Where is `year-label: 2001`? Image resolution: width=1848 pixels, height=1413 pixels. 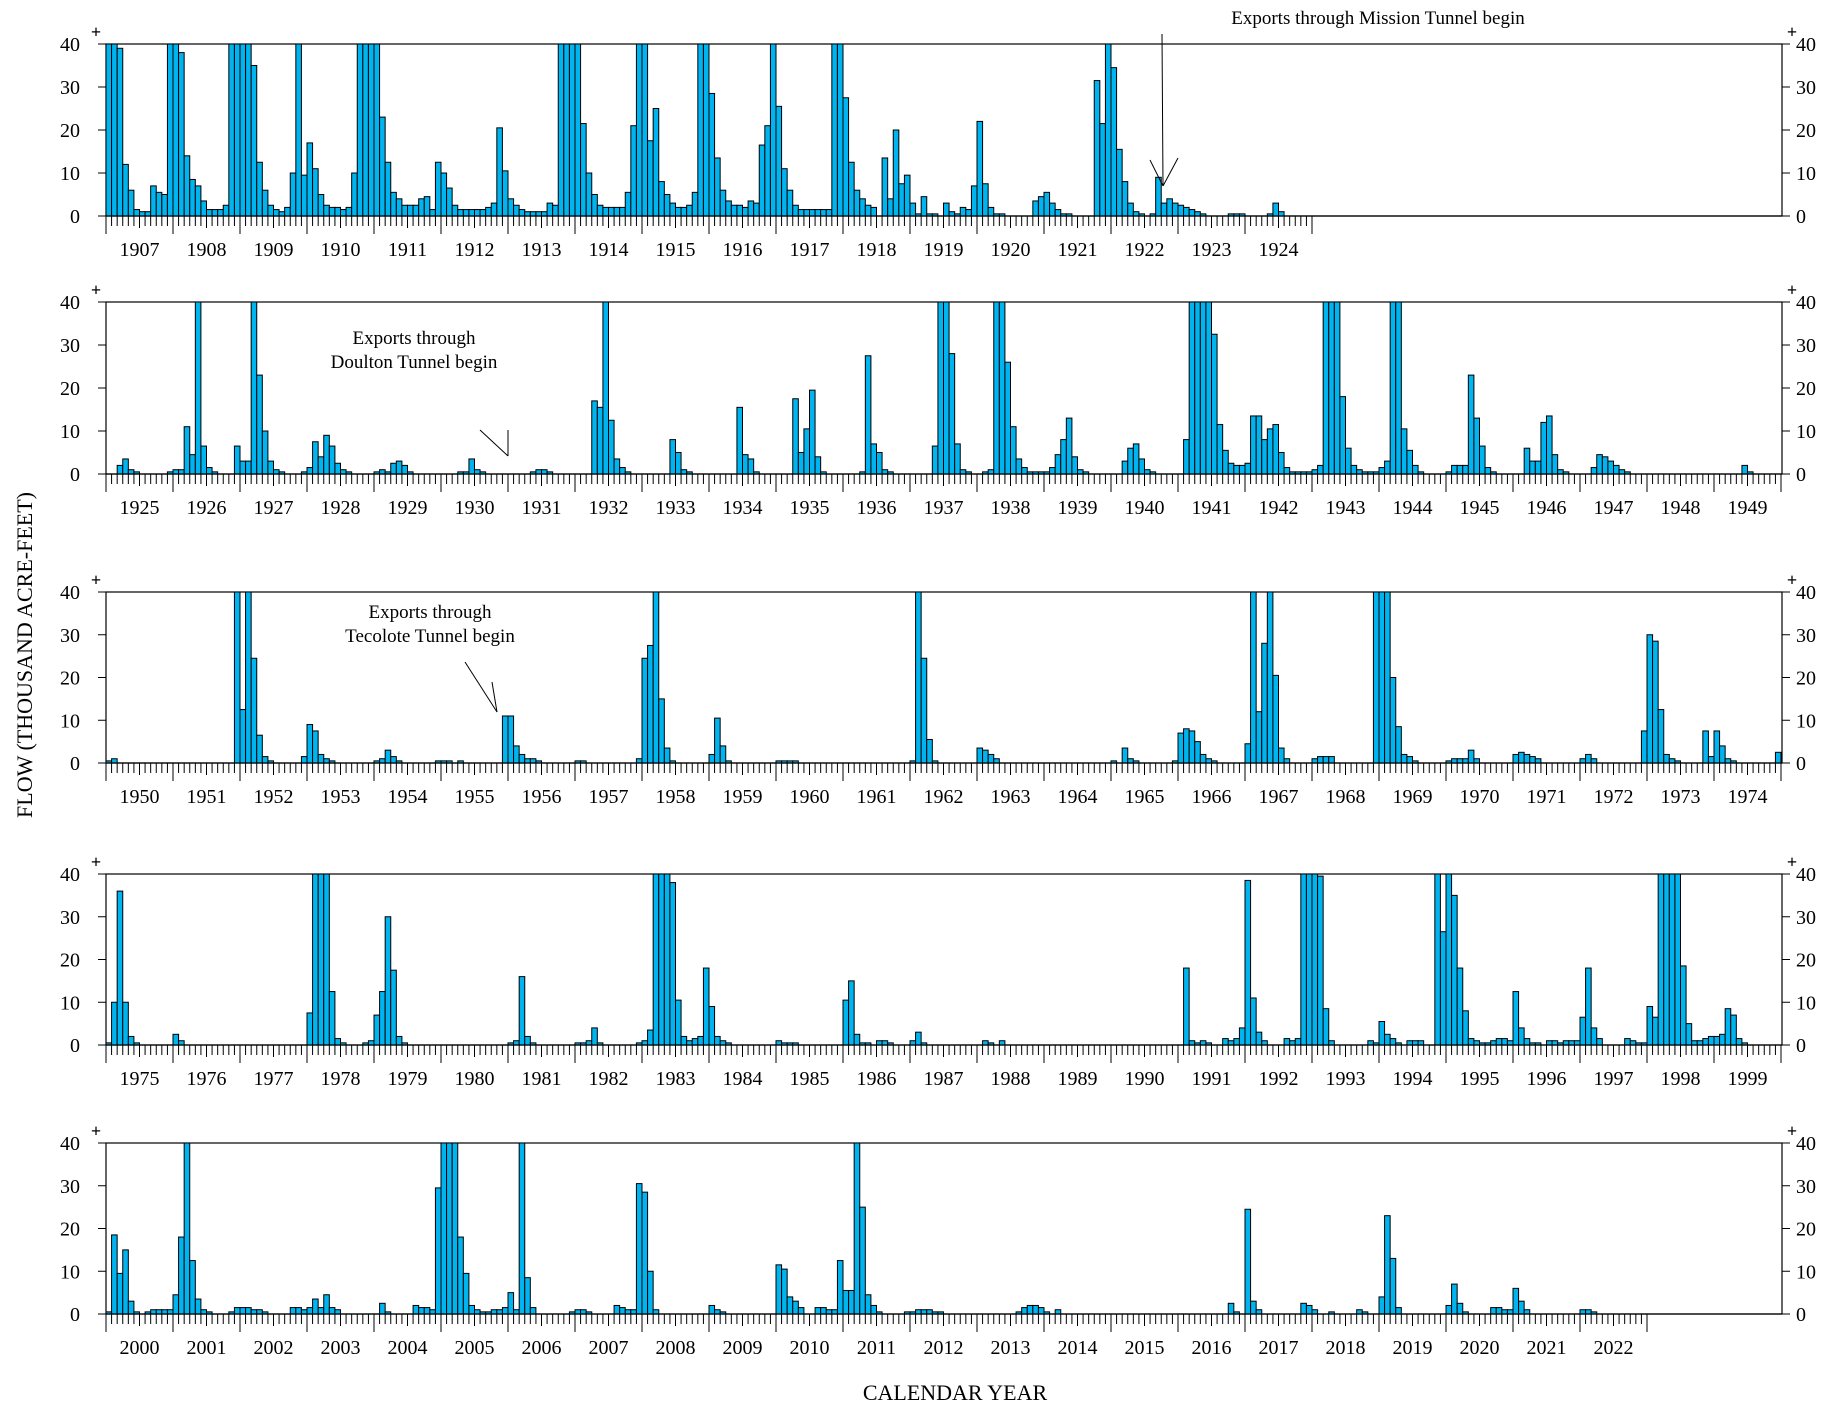 year-label: 2001 is located at coordinates (207, 1348).